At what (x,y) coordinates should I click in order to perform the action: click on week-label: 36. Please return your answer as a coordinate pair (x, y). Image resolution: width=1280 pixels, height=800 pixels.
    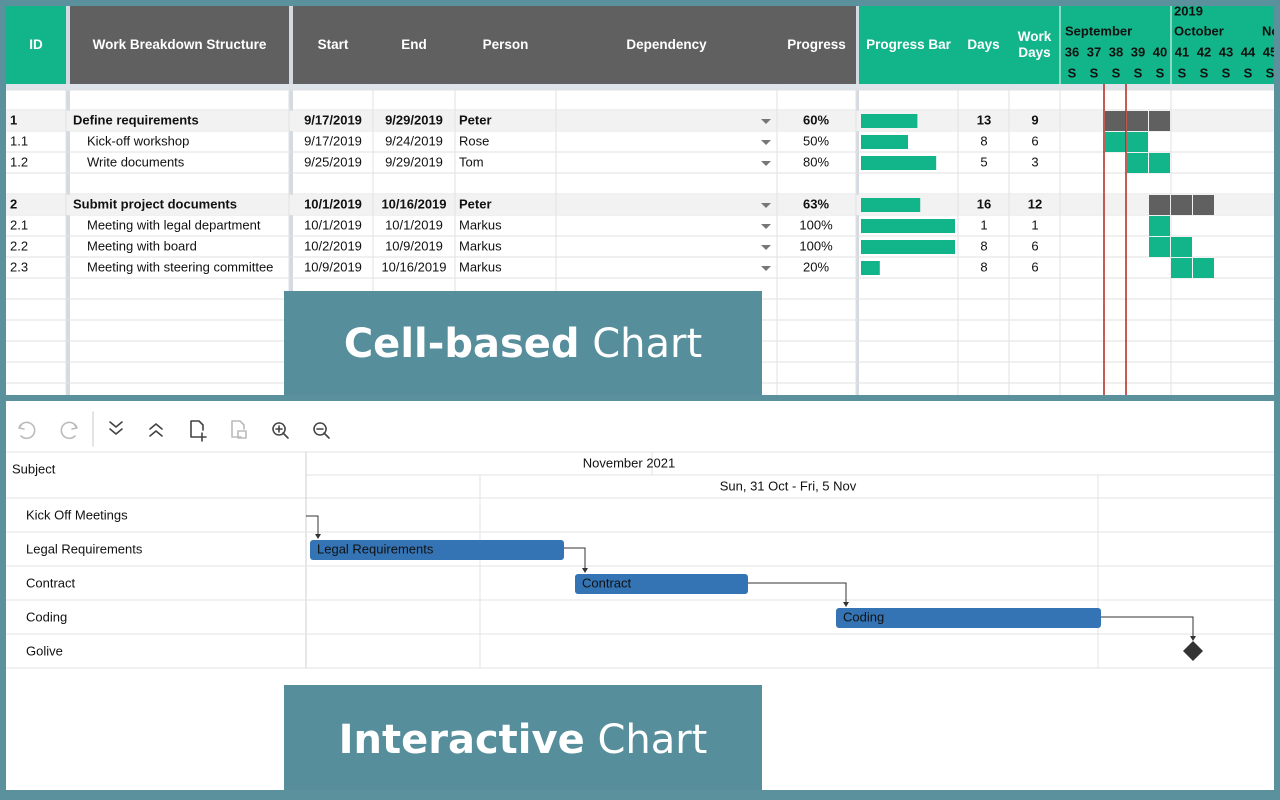
    Looking at the image, I should click on (1072, 51).